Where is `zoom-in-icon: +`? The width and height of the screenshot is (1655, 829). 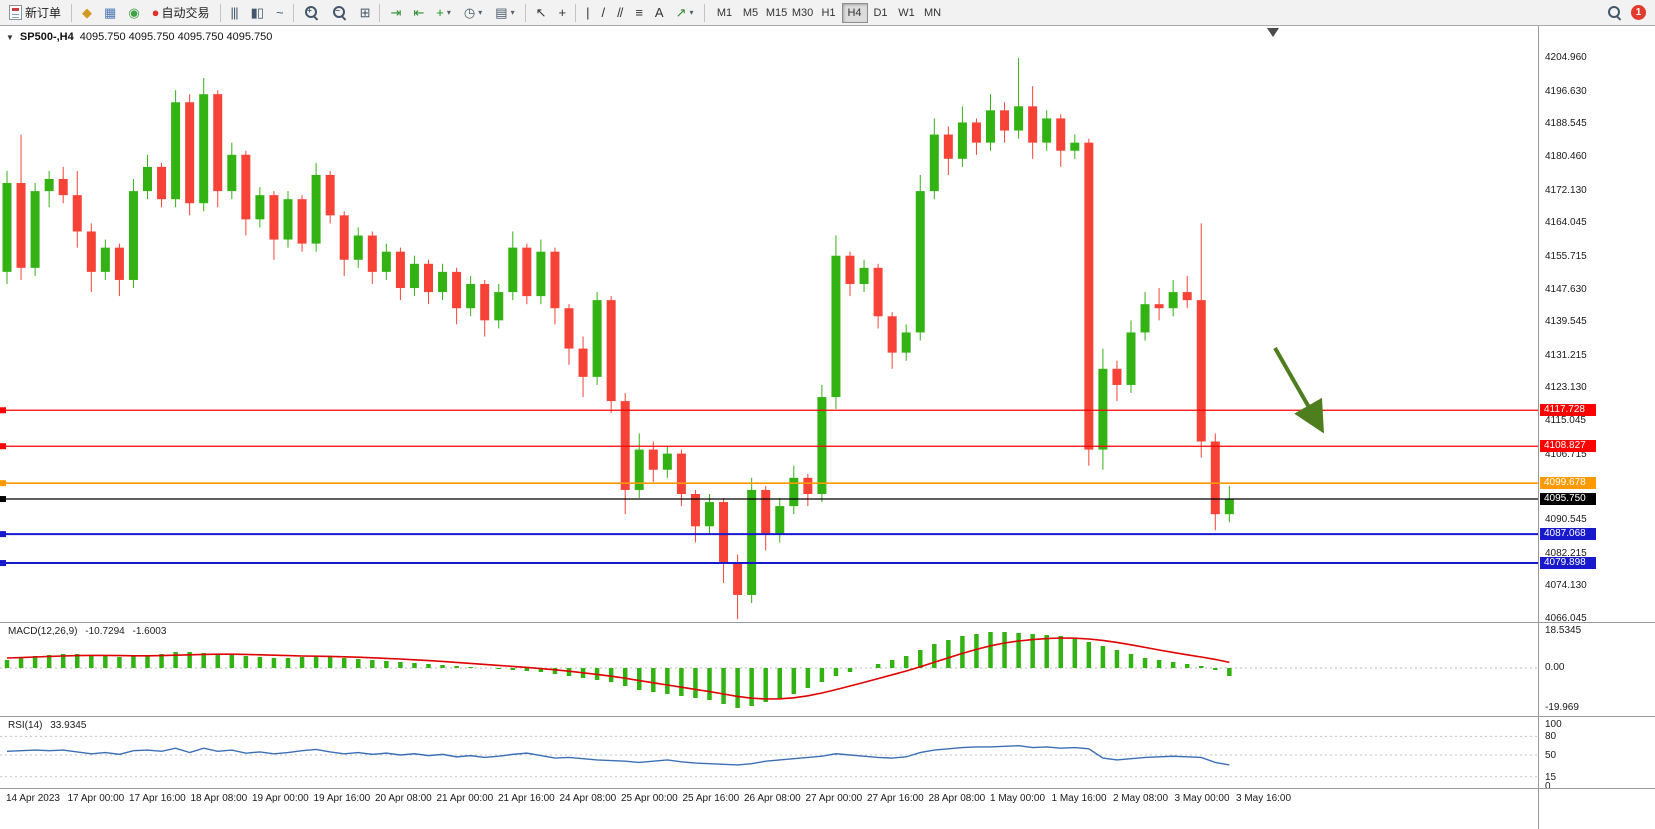
zoom-in-icon: + is located at coordinates (311, 12).